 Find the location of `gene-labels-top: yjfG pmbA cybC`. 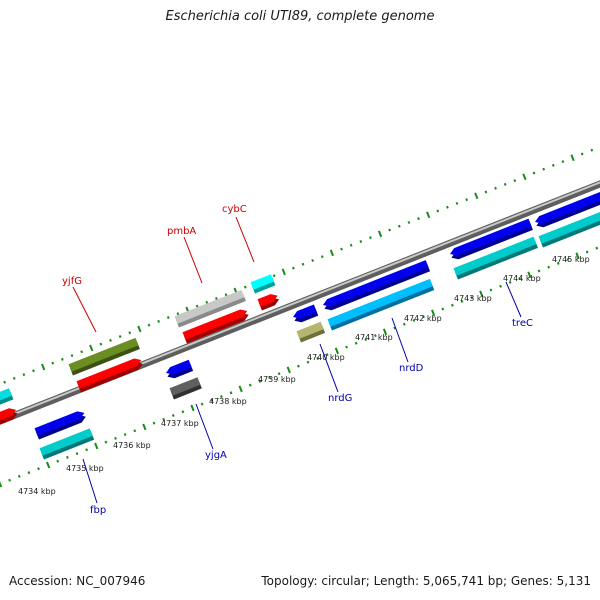

gene-labels-top: yjfG pmbA cybC is located at coordinates (158, 268).